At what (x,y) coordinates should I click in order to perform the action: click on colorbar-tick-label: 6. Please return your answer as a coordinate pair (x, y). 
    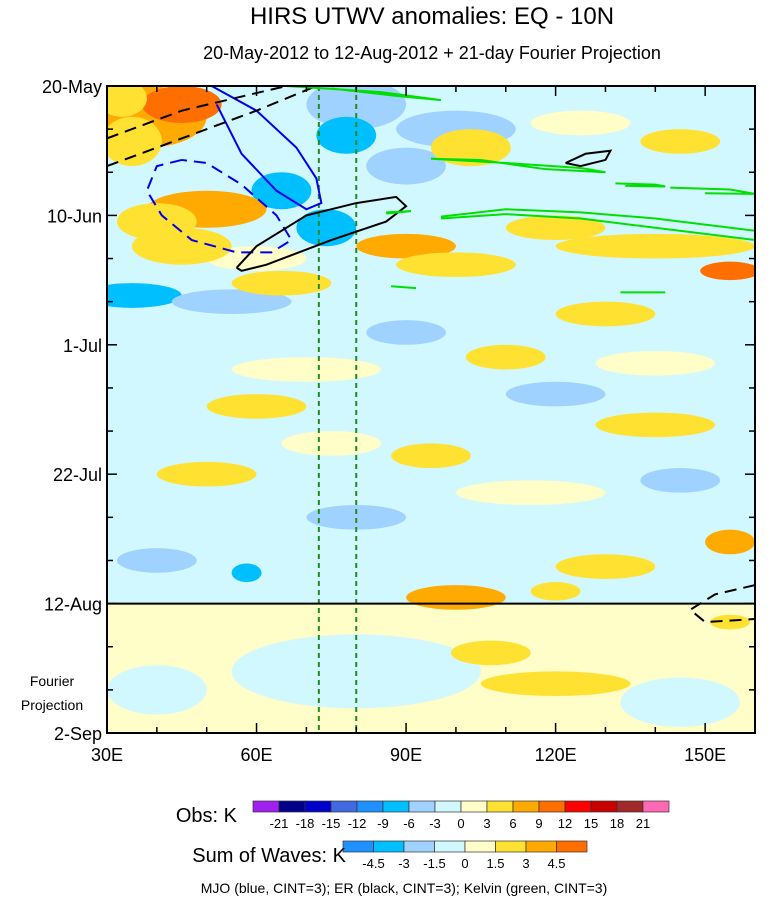
    Looking at the image, I should click on (512, 823).